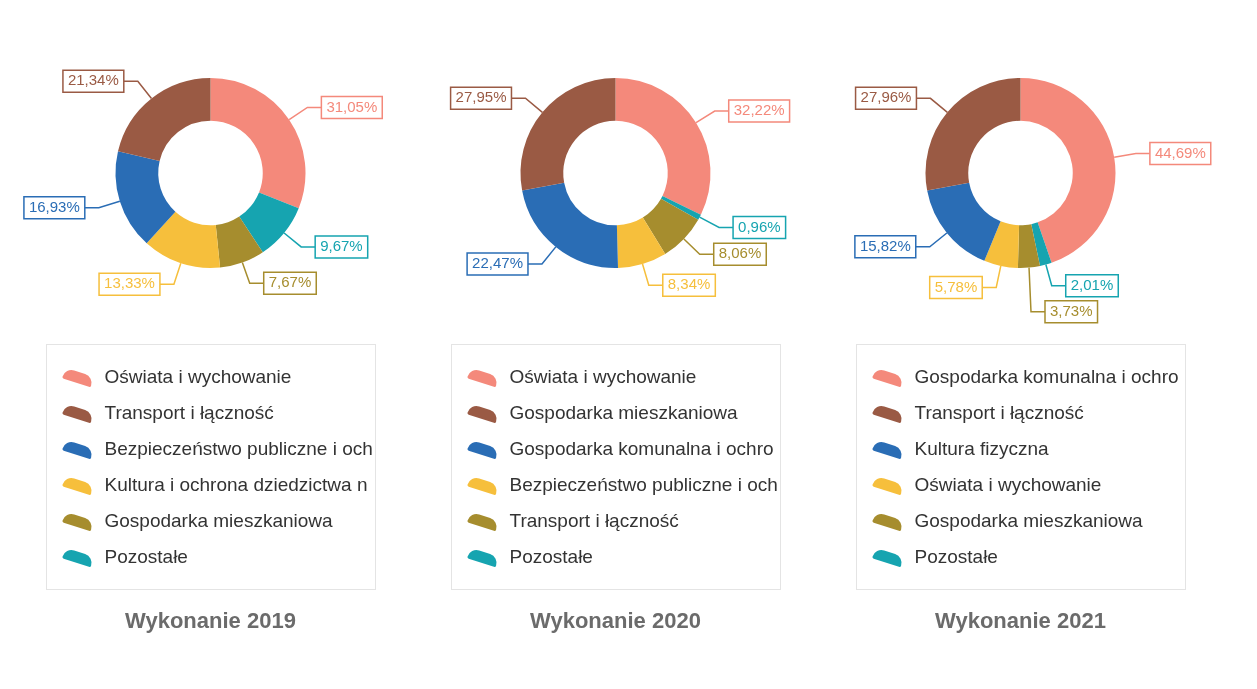  What do you see at coordinates (759, 226) in the screenshot?
I see `data-label: 0,96%` at bounding box center [759, 226].